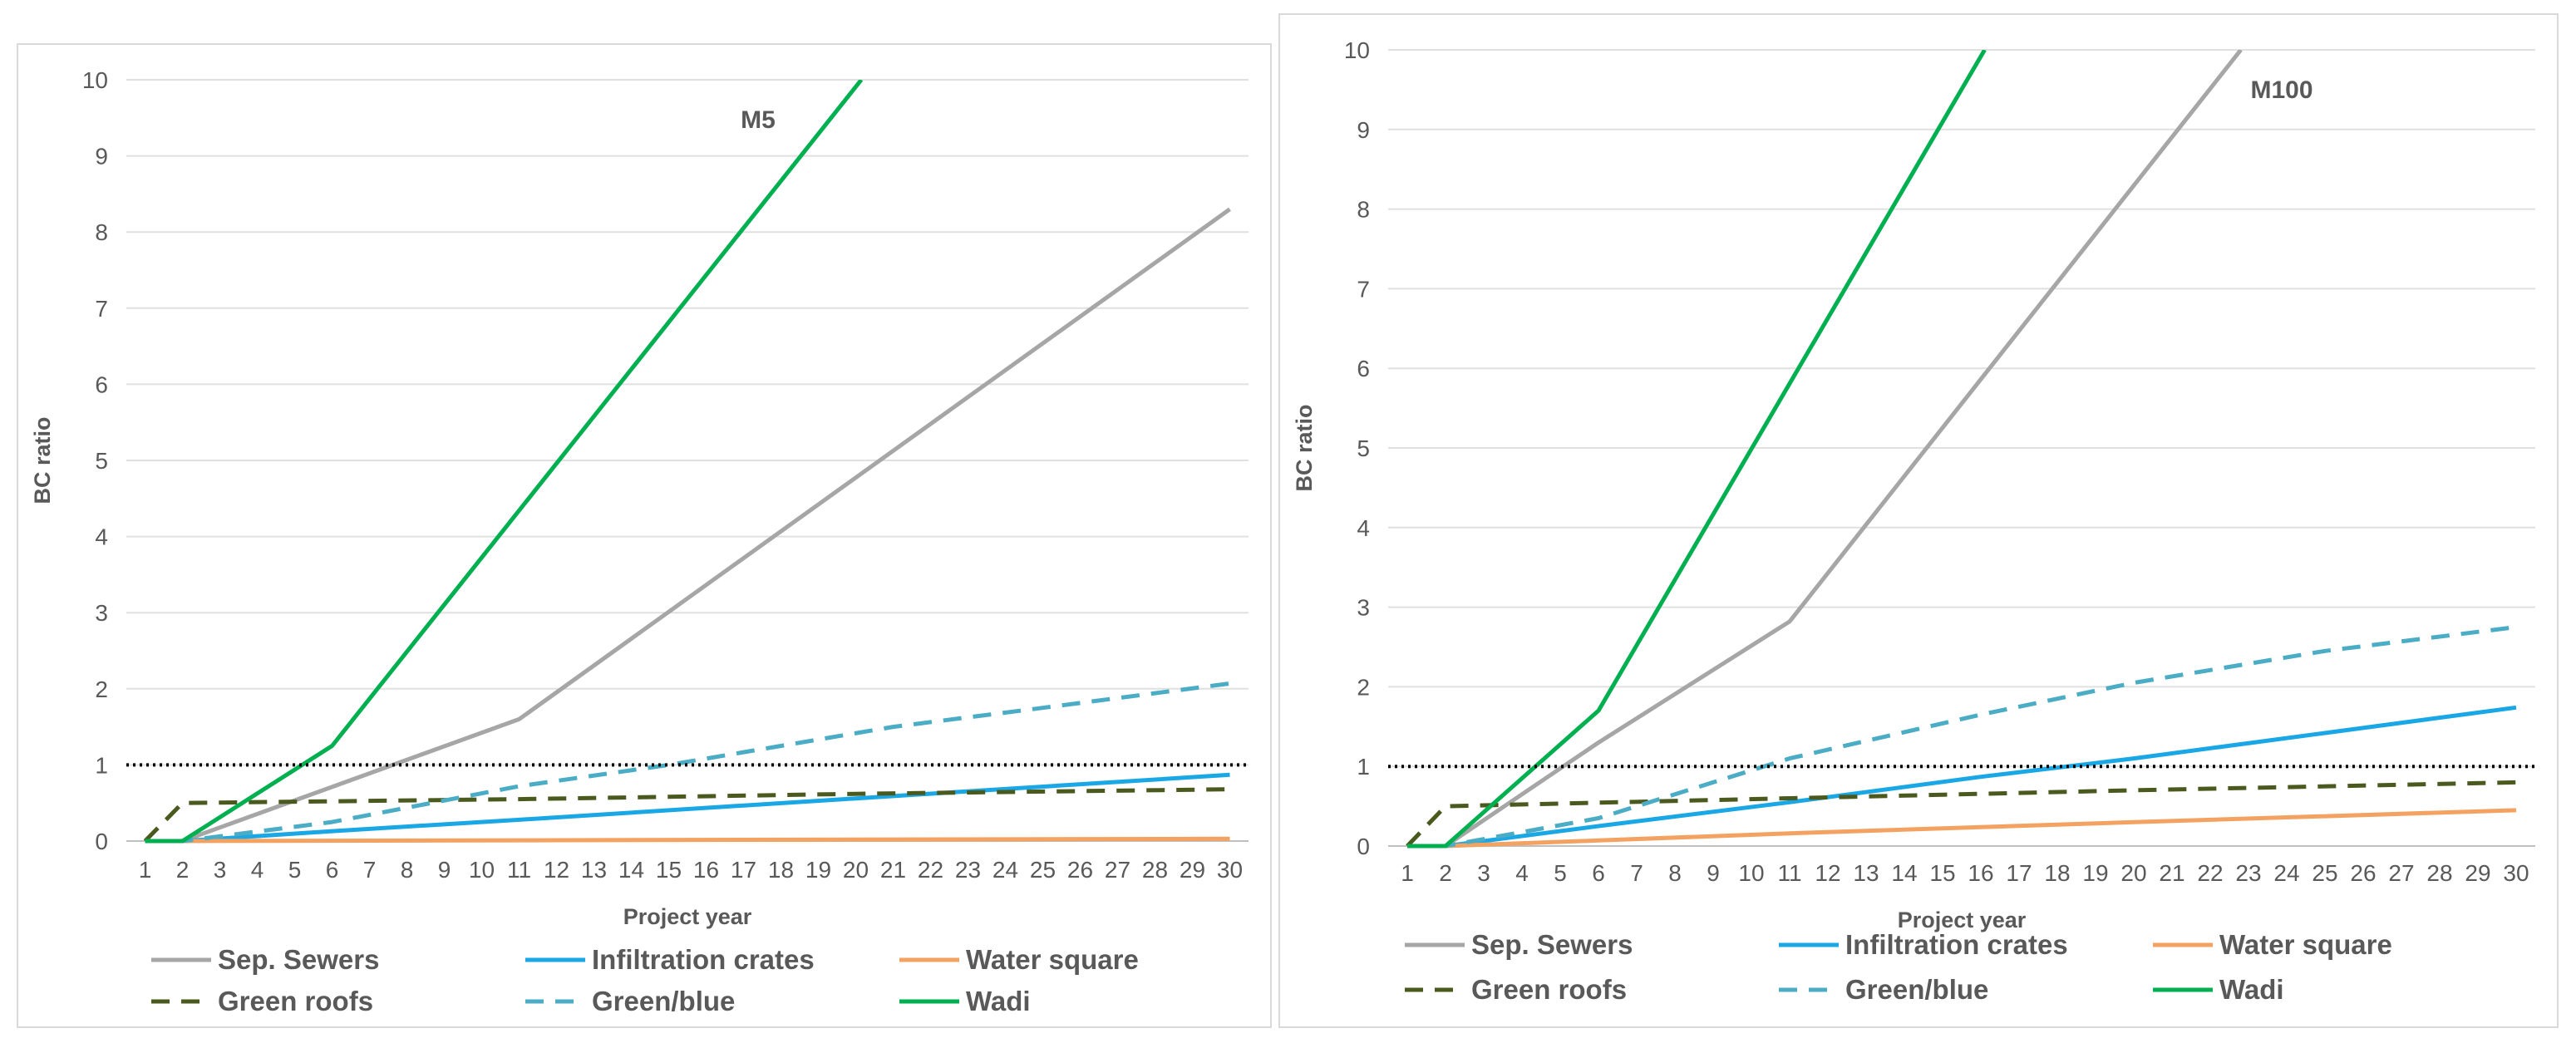 This screenshot has width=2576, height=1043. I want to click on m100-y-tick-label: 5, so click(1363, 448).